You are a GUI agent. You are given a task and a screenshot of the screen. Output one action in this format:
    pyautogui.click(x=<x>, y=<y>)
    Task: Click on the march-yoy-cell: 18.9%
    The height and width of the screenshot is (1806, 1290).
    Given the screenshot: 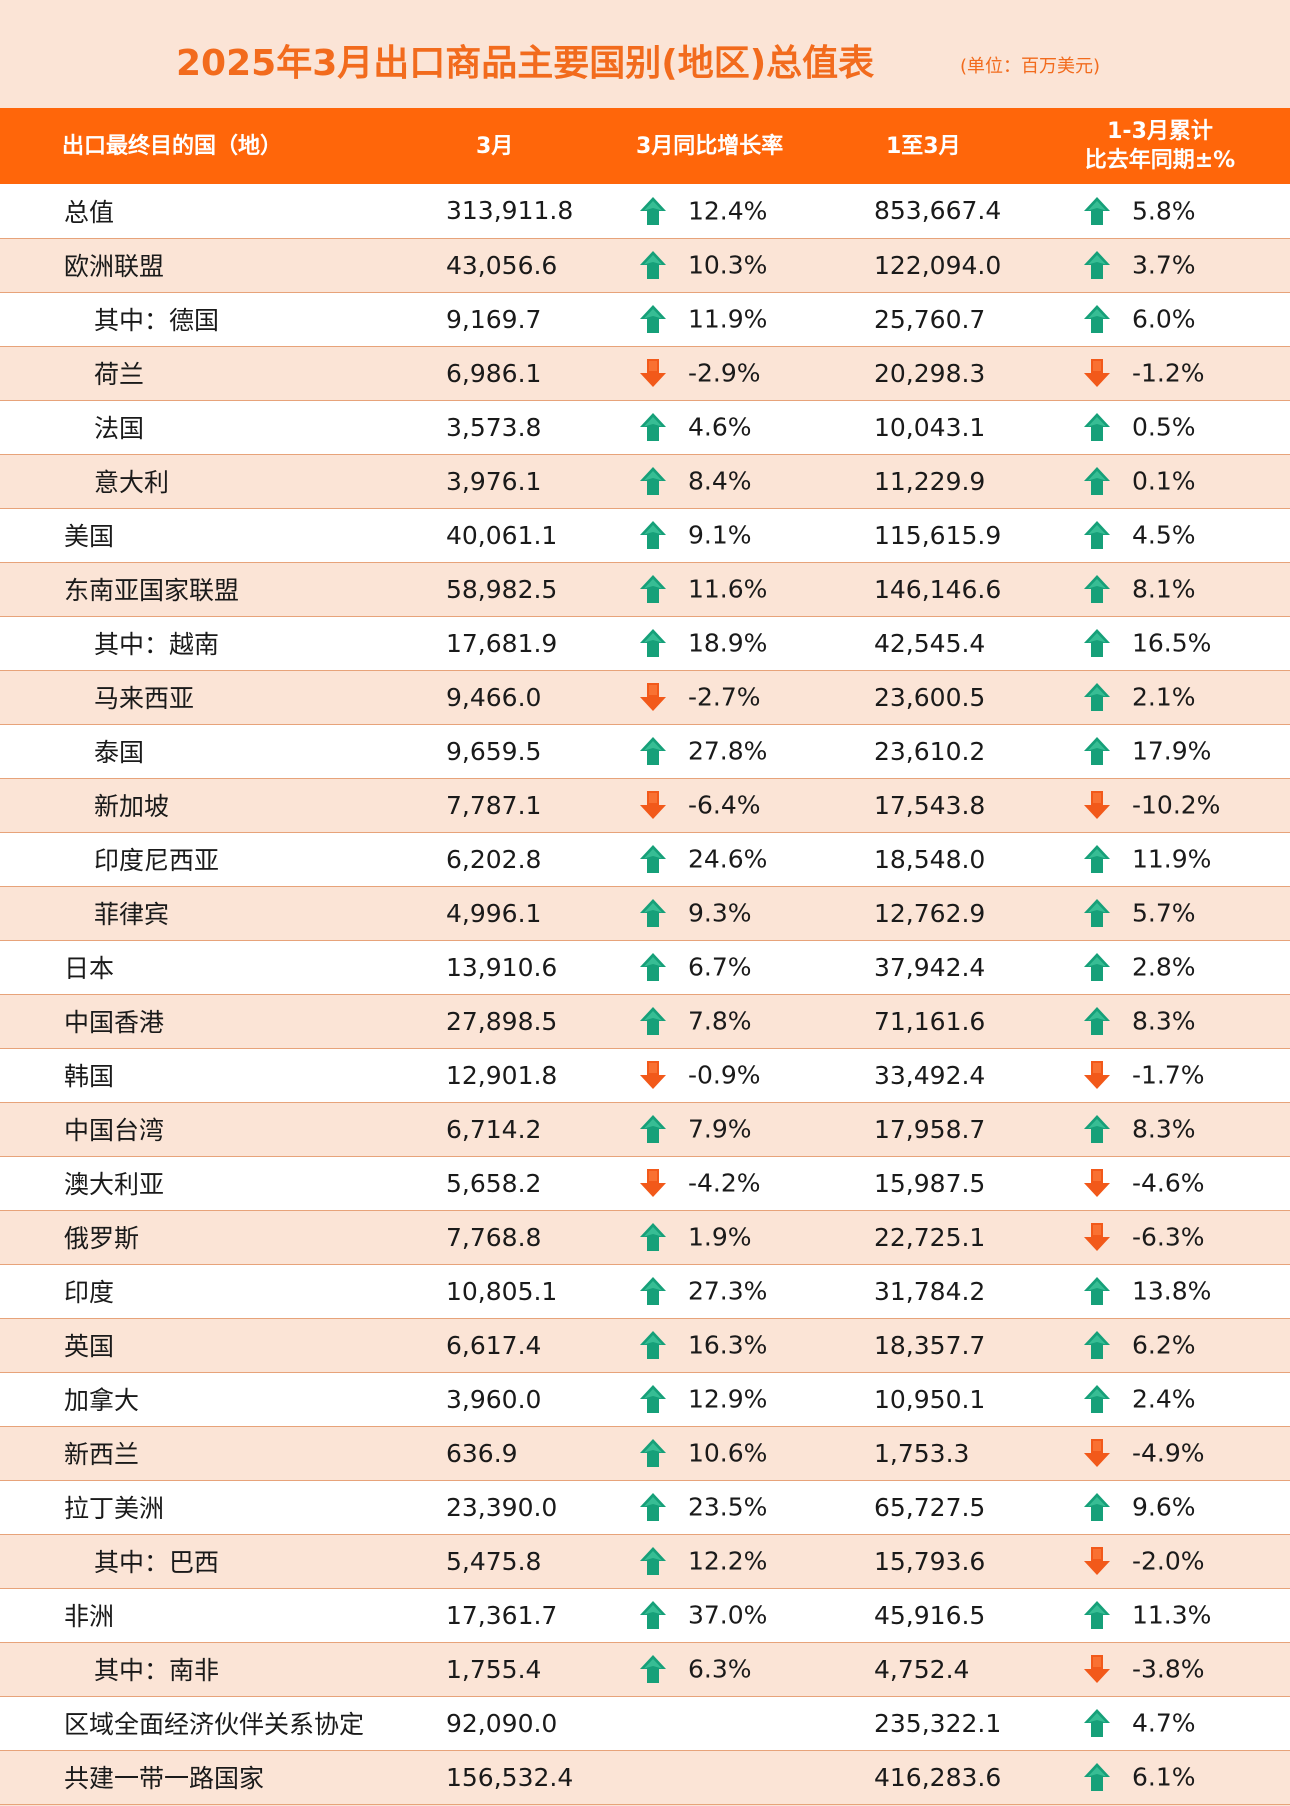 What is the action you would take?
    pyautogui.click(x=748, y=643)
    